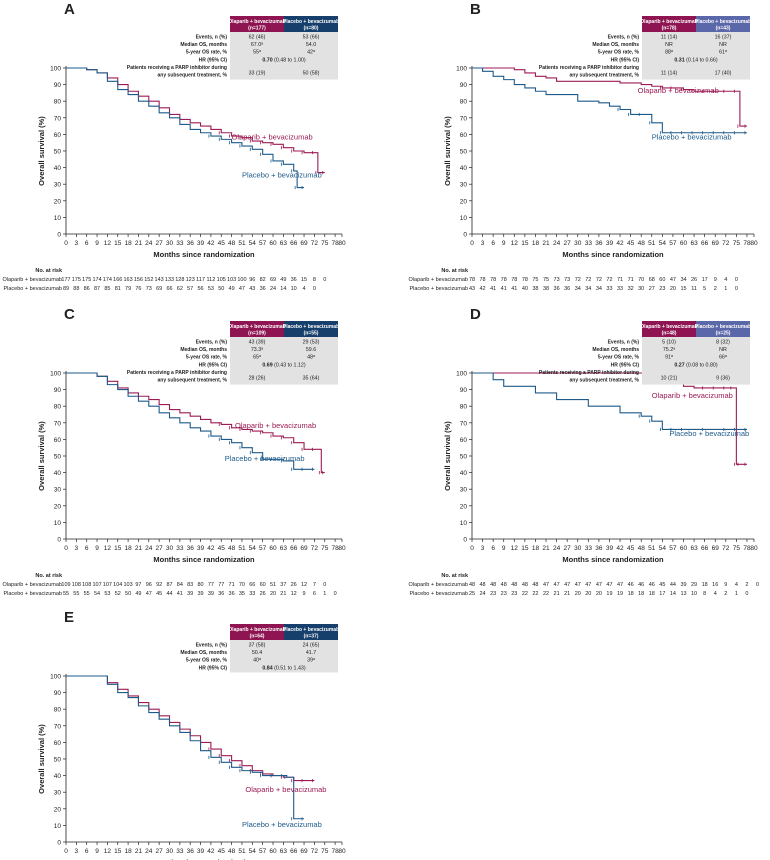 The image size is (770, 860). What do you see at coordinates (87, 548) in the screenshot?
I see `x-tick-label-c: 6` at bounding box center [87, 548].